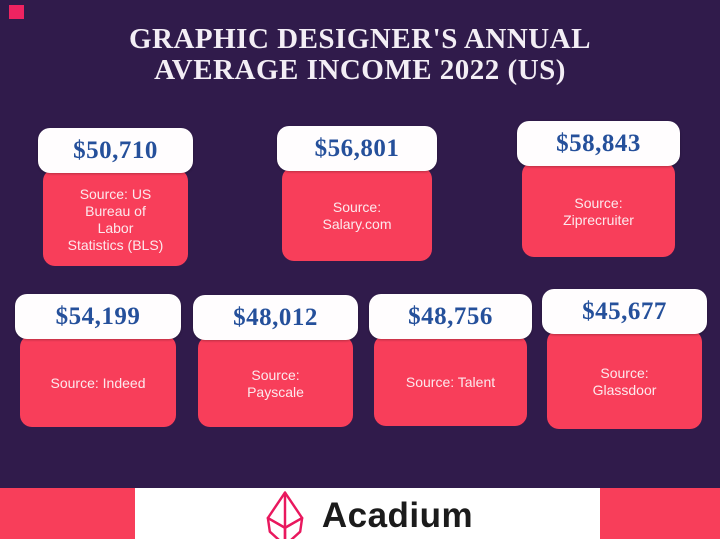  Describe the element at coordinates (16, 12) in the screenshot. I see `corner-accent-square` at that location.